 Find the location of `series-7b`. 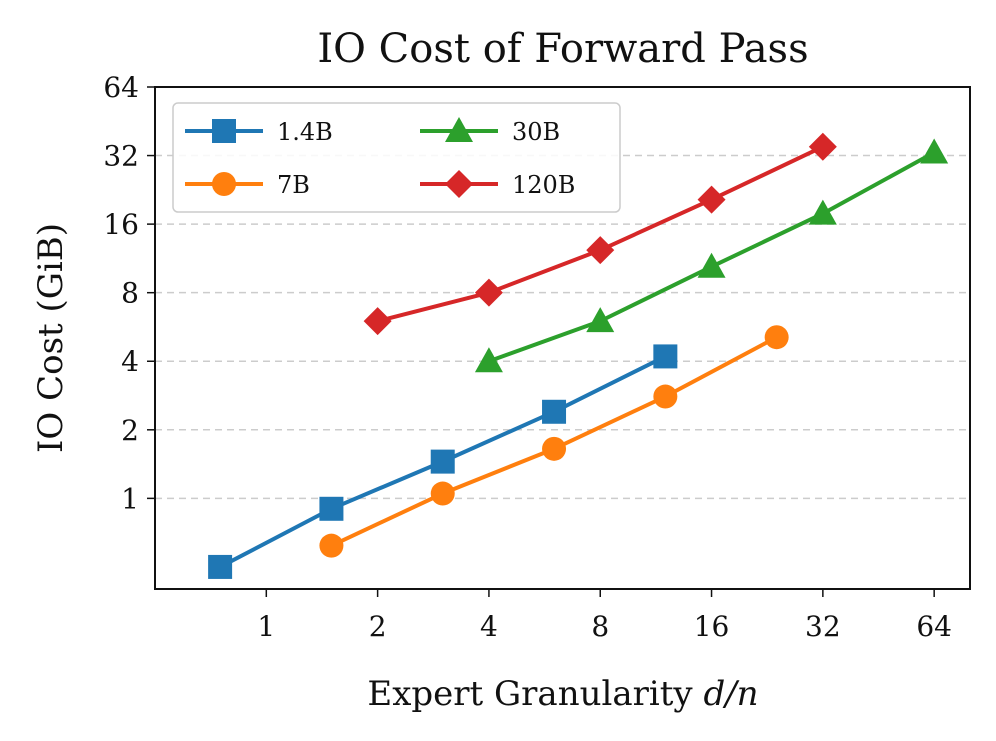

series-7b is located at coordinates (554, 441).